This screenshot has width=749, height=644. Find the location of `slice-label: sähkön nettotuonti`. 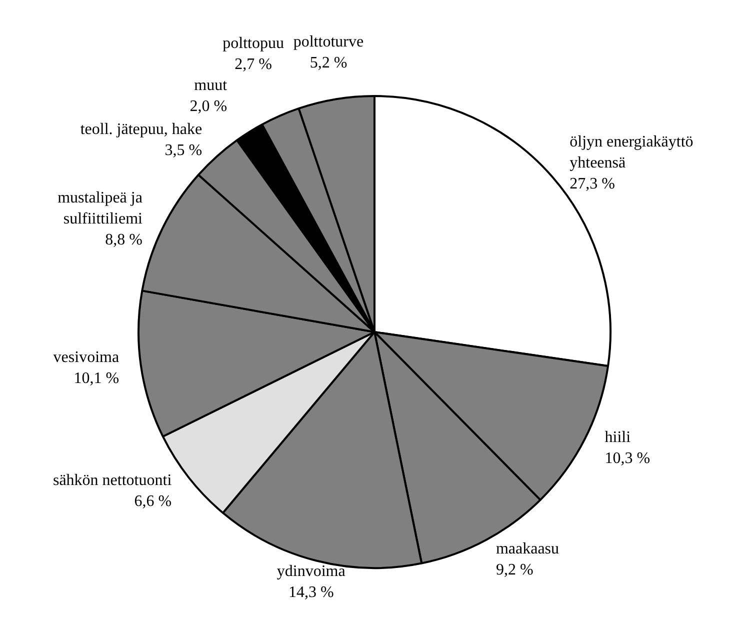

slice-label: sähkön nettotuonti is located at coordinates (112, 481).